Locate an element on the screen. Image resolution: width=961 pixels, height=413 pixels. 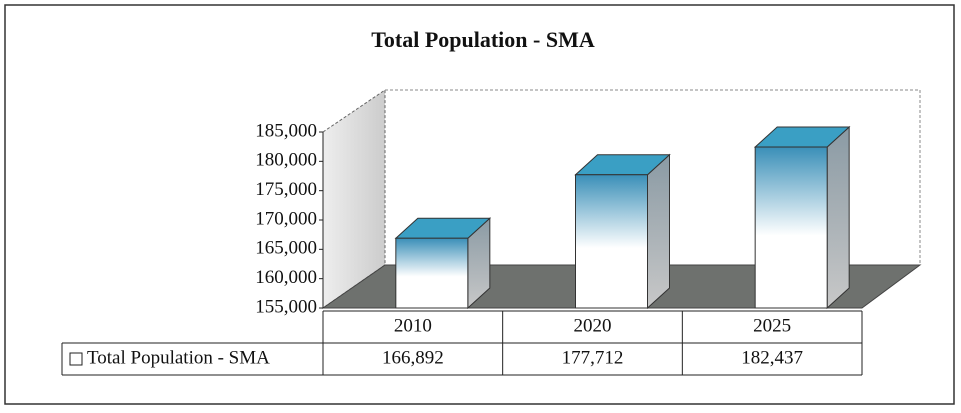
data-label: 177,712 is located at coordinates (593, 357).